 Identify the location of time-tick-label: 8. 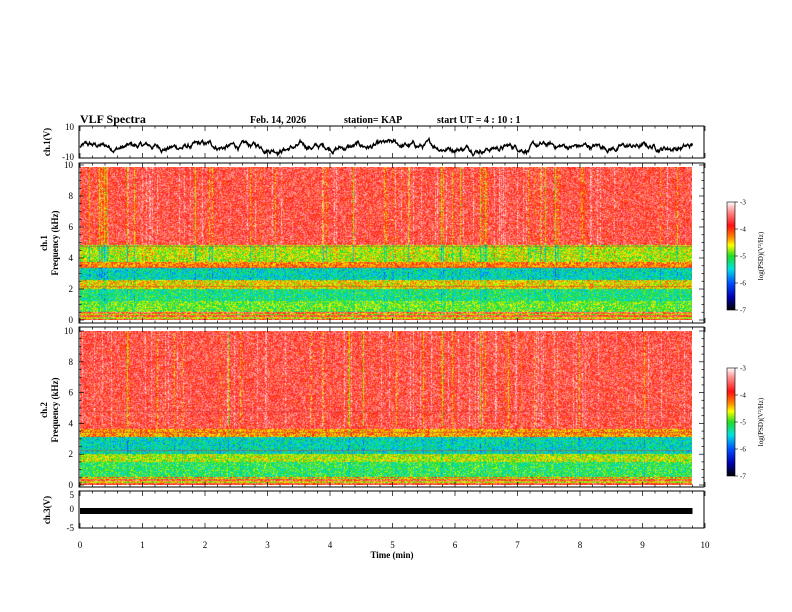
(580, 545).